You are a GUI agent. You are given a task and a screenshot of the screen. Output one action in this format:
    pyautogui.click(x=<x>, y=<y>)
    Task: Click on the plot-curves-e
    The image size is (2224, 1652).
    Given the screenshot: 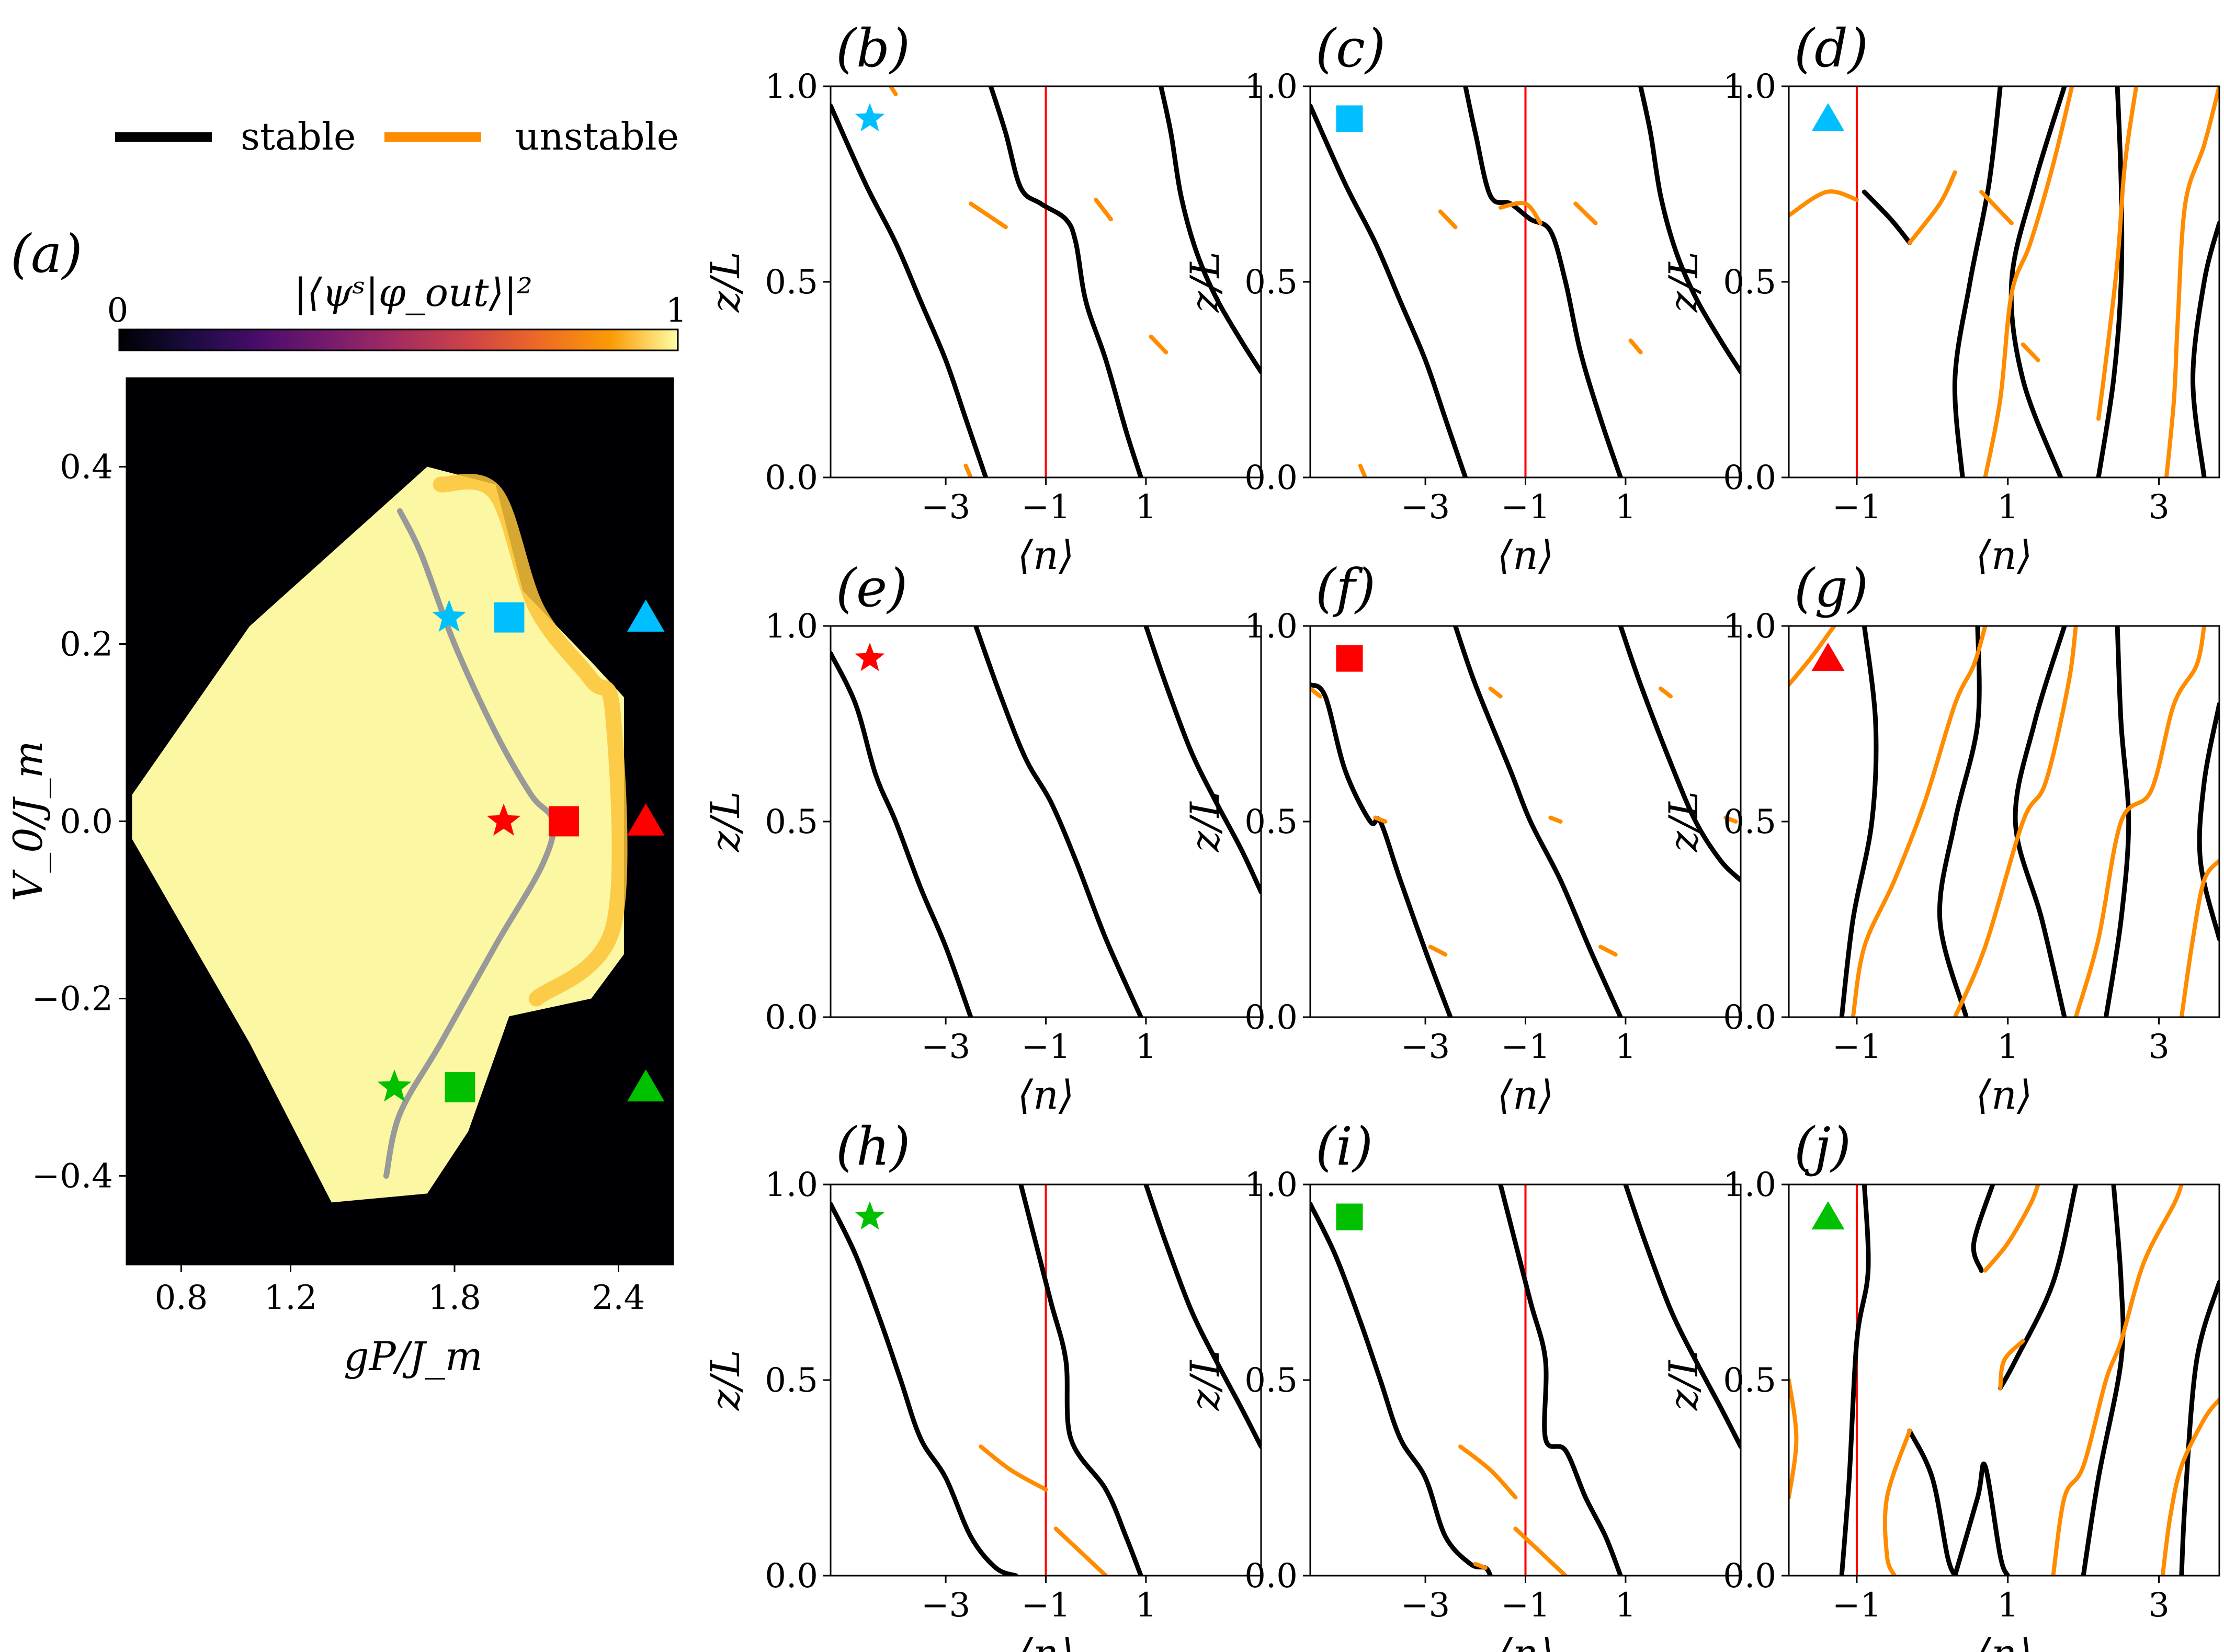 What is the action you would take?
    pyautogui.click(x=1046, y=821)
    